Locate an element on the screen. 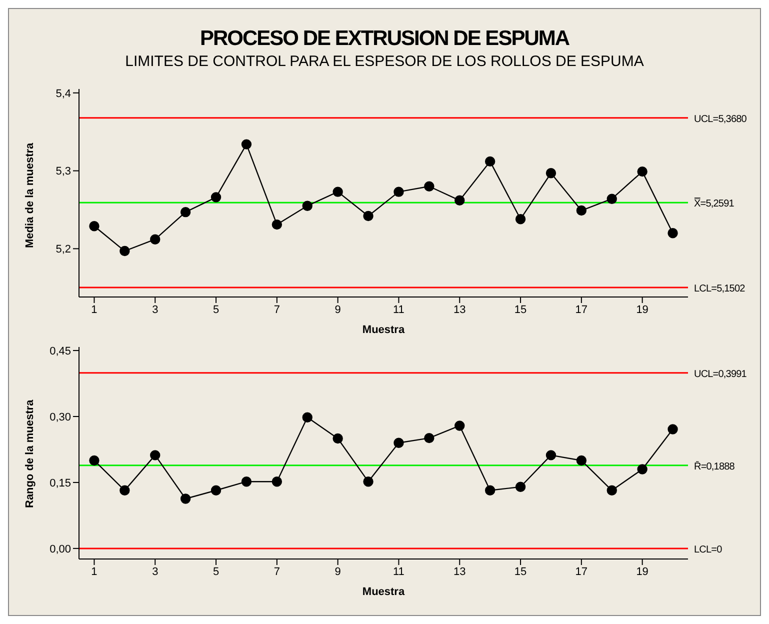  y-tick-label: 0,30 is located at coordinates (60, 417).